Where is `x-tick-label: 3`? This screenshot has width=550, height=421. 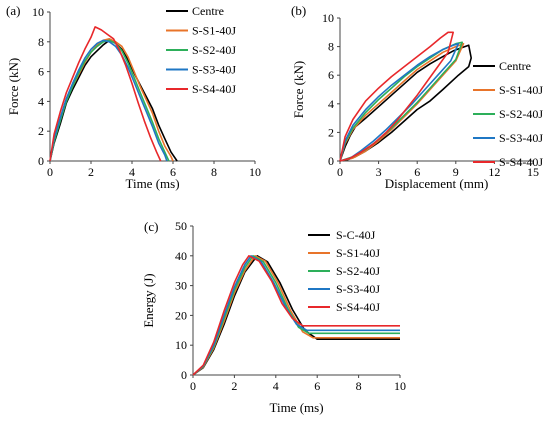
x-tick-label: 3 is located at coordinates (379, 172).